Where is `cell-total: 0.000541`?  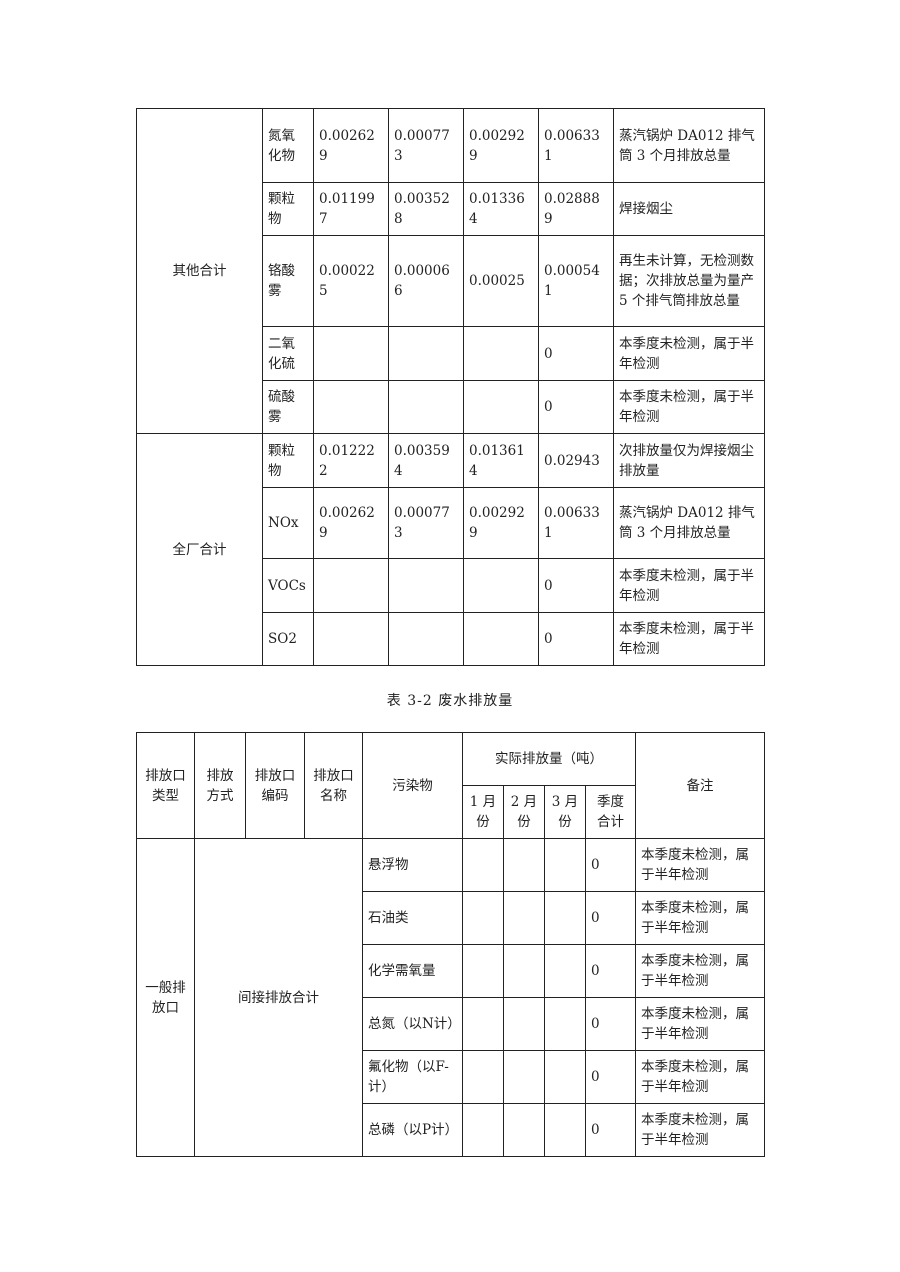 cell-total: 0.000541 is located at coordinates (576, 281).